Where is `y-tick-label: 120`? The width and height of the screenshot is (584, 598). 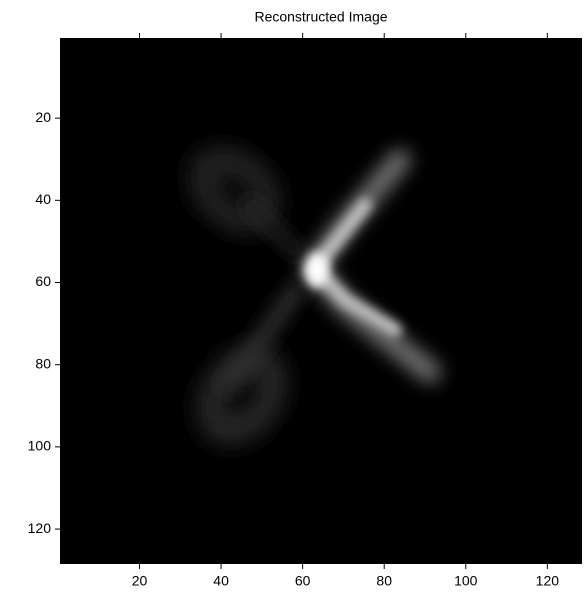
y-tick-label: 120 is located at coordinates (40, 528).